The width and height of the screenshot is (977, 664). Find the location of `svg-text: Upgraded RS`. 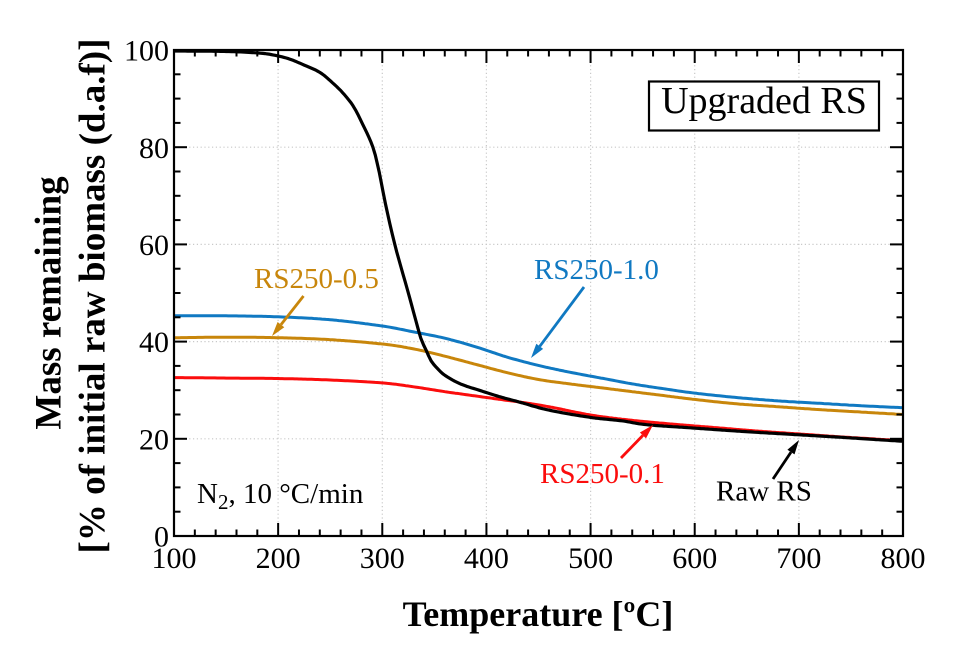

svg-text: Upgraded RS is located at coordinates (764, 101).